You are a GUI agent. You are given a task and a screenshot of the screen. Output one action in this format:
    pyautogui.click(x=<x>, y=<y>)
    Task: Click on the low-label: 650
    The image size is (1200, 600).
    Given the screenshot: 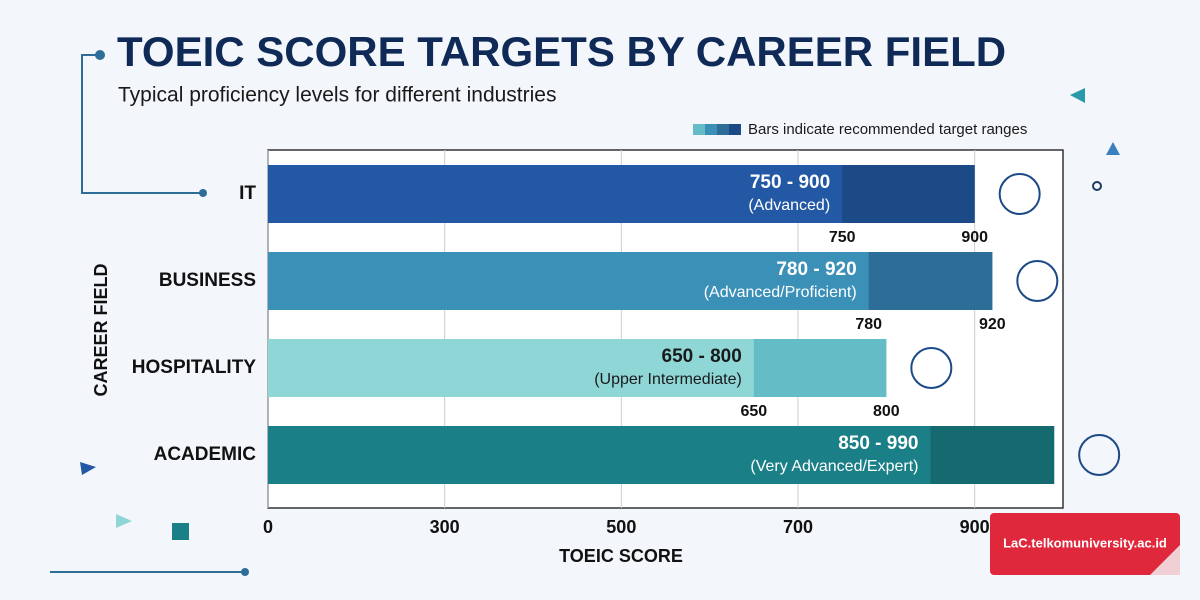 What is the action you would take?
    pyautogui.click(x=753, y=411)
    